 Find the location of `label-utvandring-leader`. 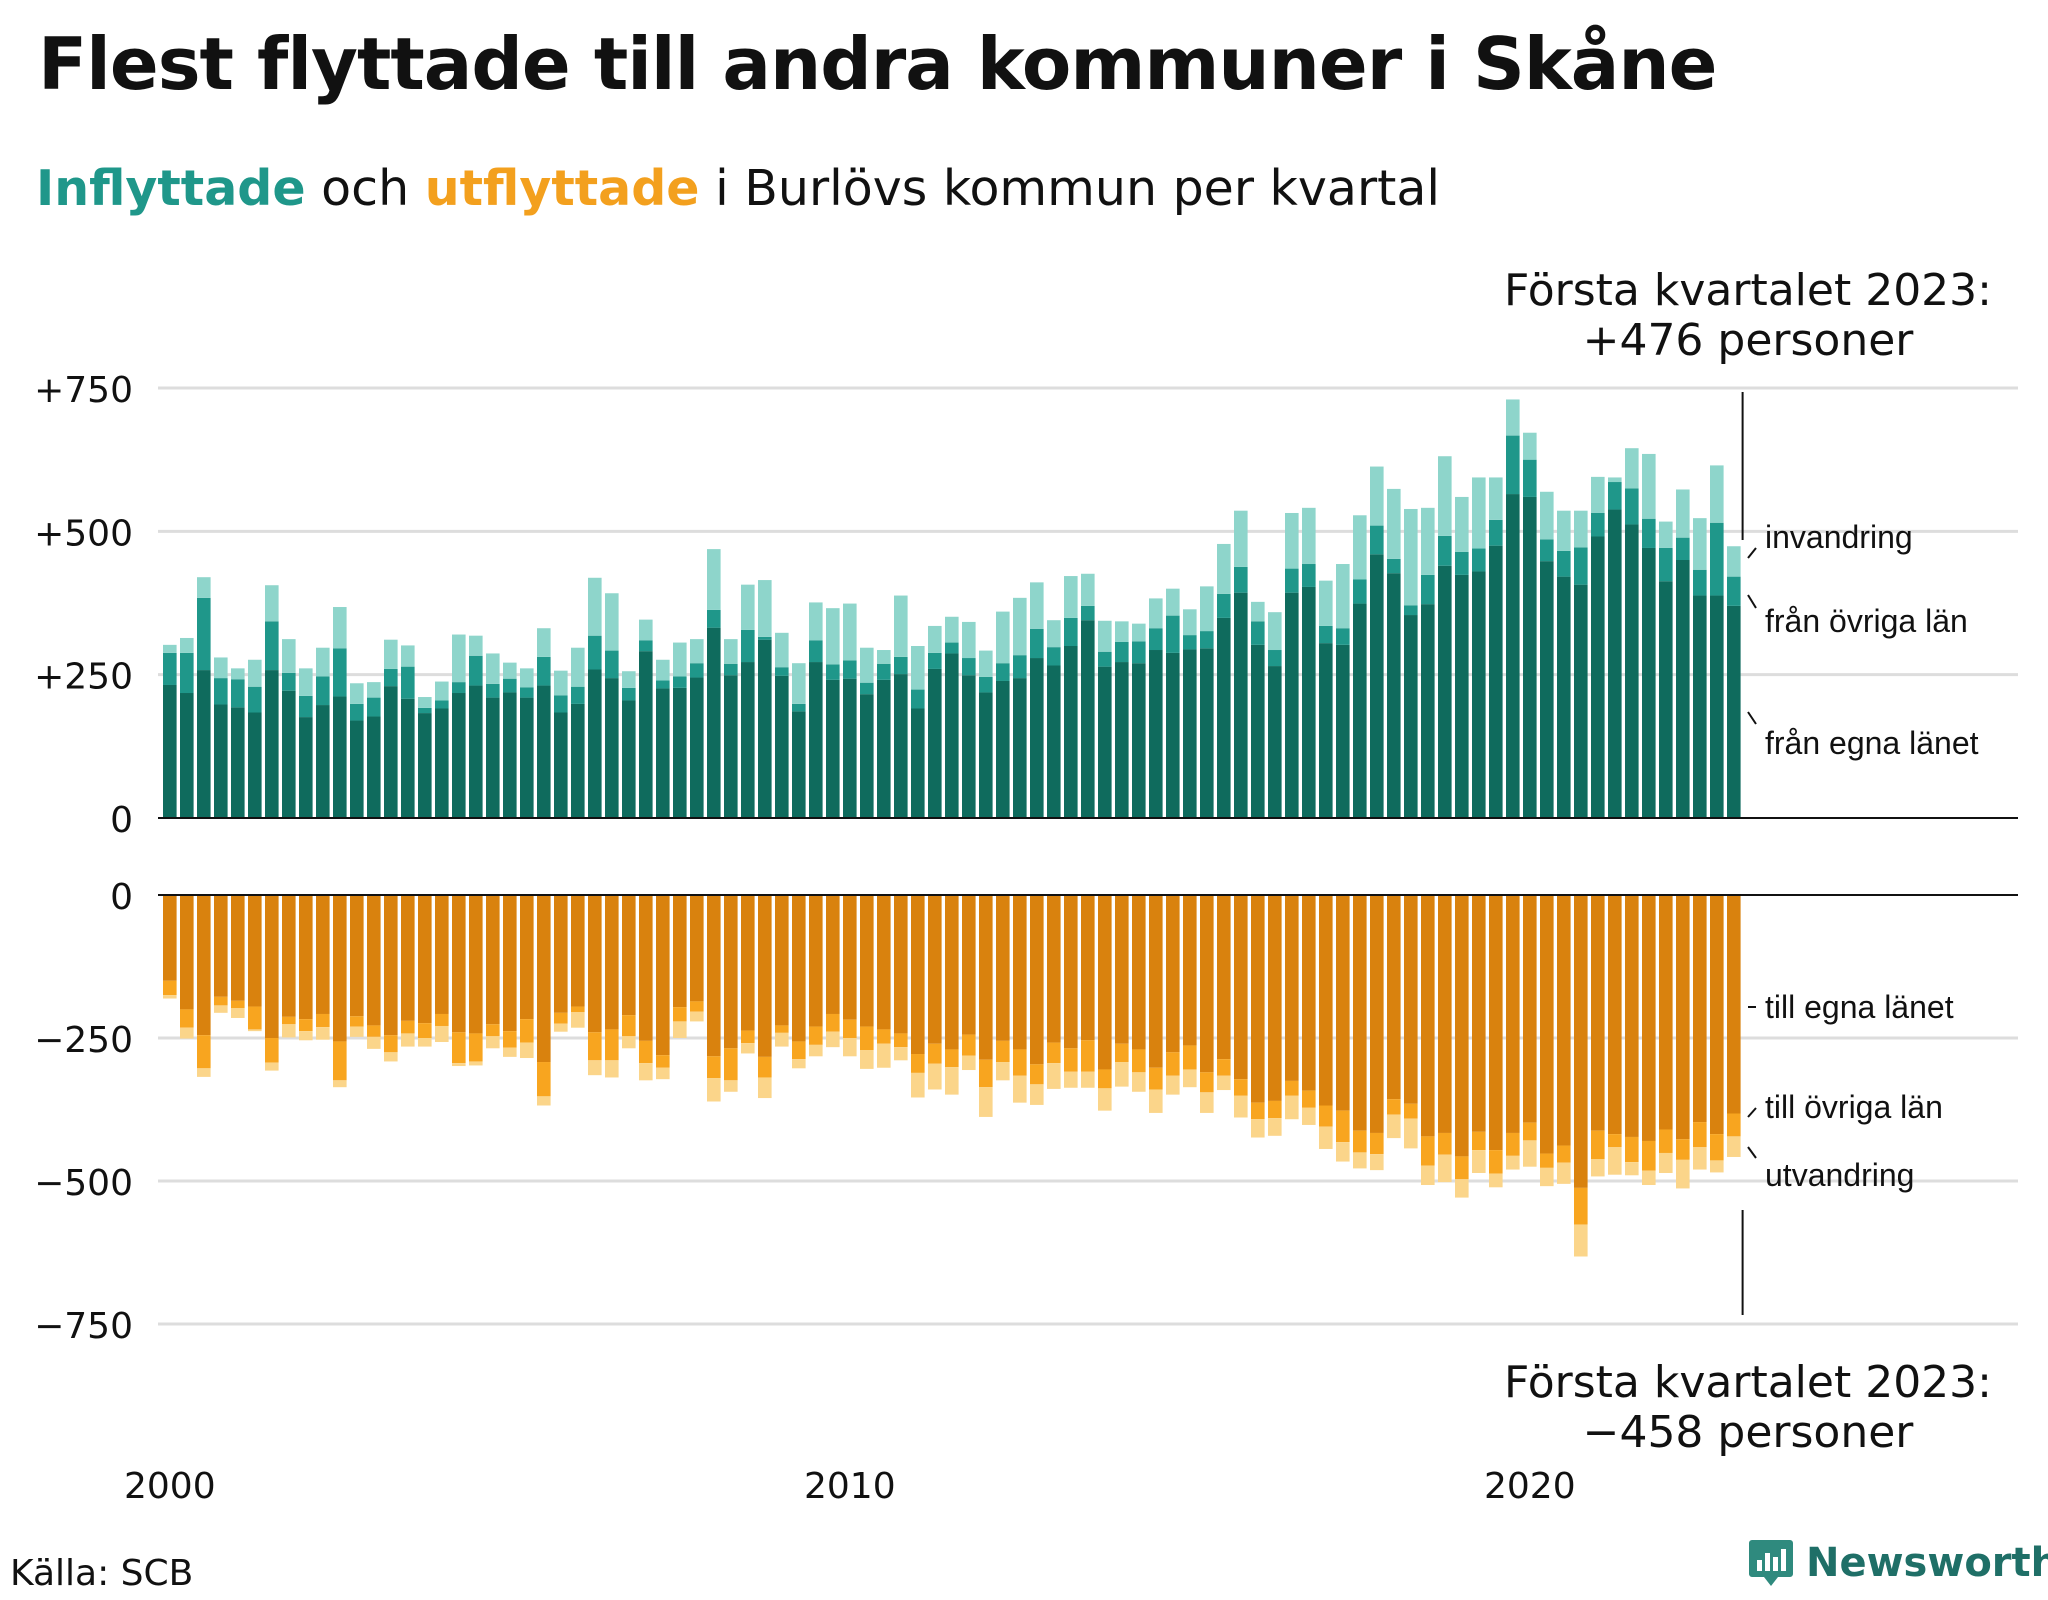

label-utvandring-leader is located at coordinates (1752, 1152).